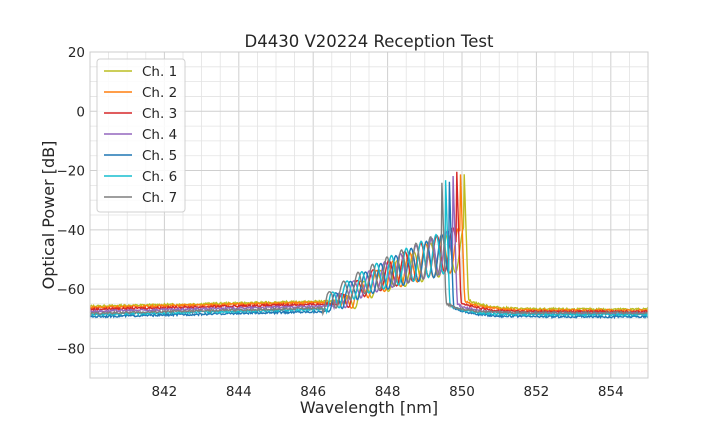 The height and width of the screenshot is (437, 720). Describe the element at coordinates (388, 392) in the screenshot. I see `x-tick-label: 848` at that location.